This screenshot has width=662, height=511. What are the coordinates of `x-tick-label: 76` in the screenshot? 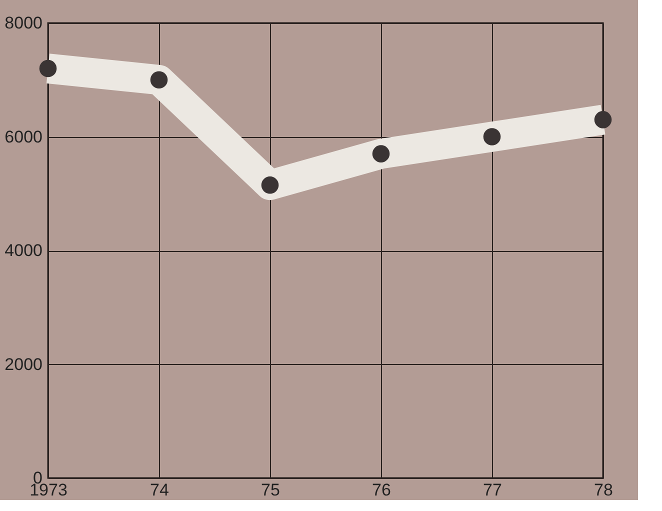 It's located at (381, 490).